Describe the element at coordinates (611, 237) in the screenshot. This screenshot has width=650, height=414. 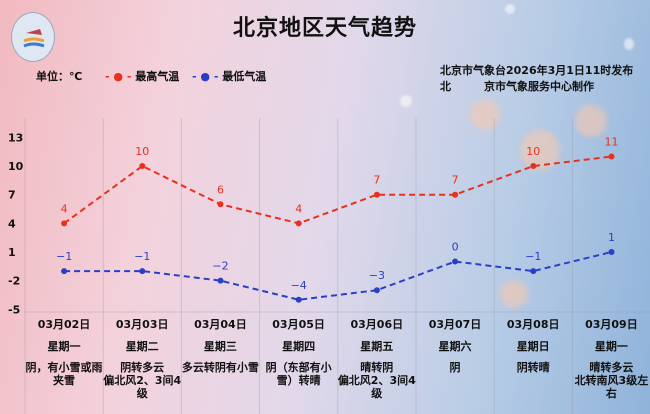
I see `low-temp-label: 1` at that location.